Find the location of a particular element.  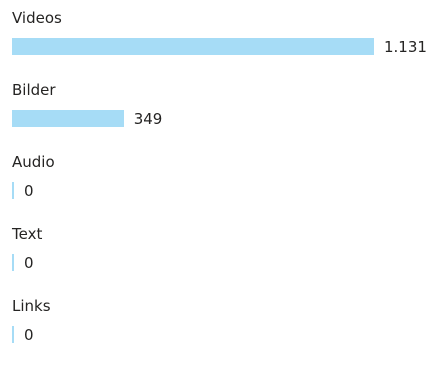

bar-audio is located at coordinates (13, 190).